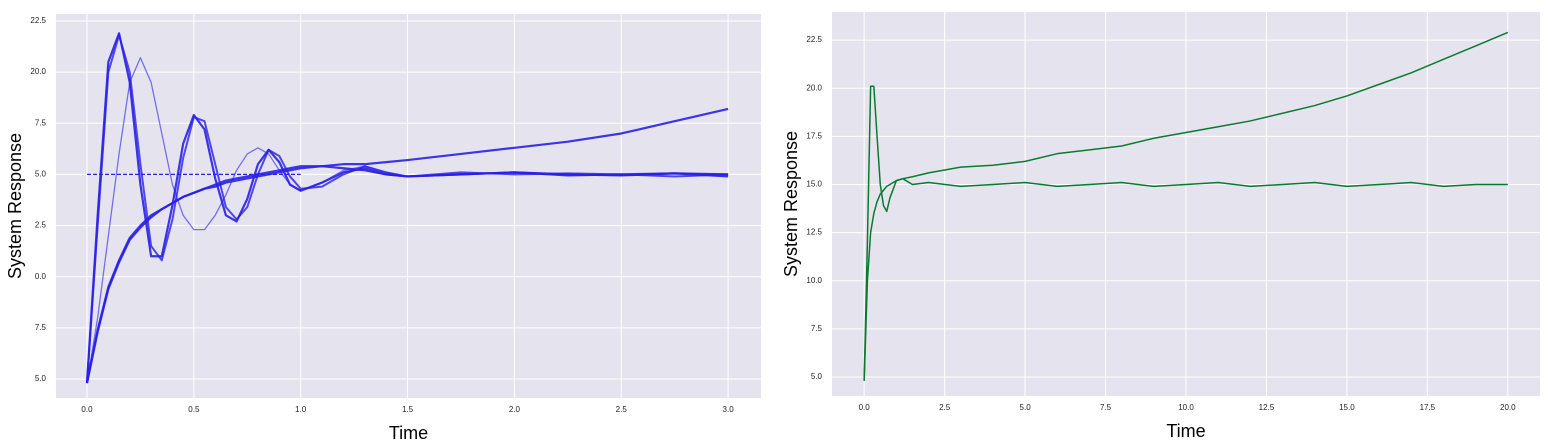 This screenshot has height=446, width=1550. I want to click on x-tick-label: 20.0, so click(1508, 407).